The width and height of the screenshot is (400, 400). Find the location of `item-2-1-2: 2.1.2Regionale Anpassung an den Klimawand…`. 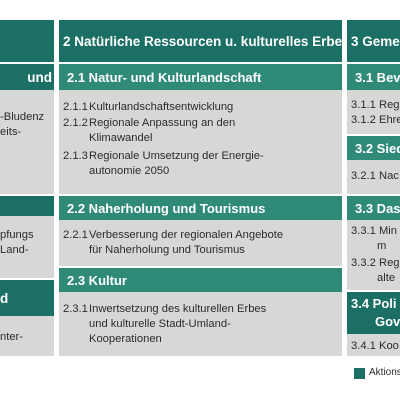

item-2-1-2: 2.1.2Regionale Anpassung an den Klimawand… is located at coordinates (149, 130).